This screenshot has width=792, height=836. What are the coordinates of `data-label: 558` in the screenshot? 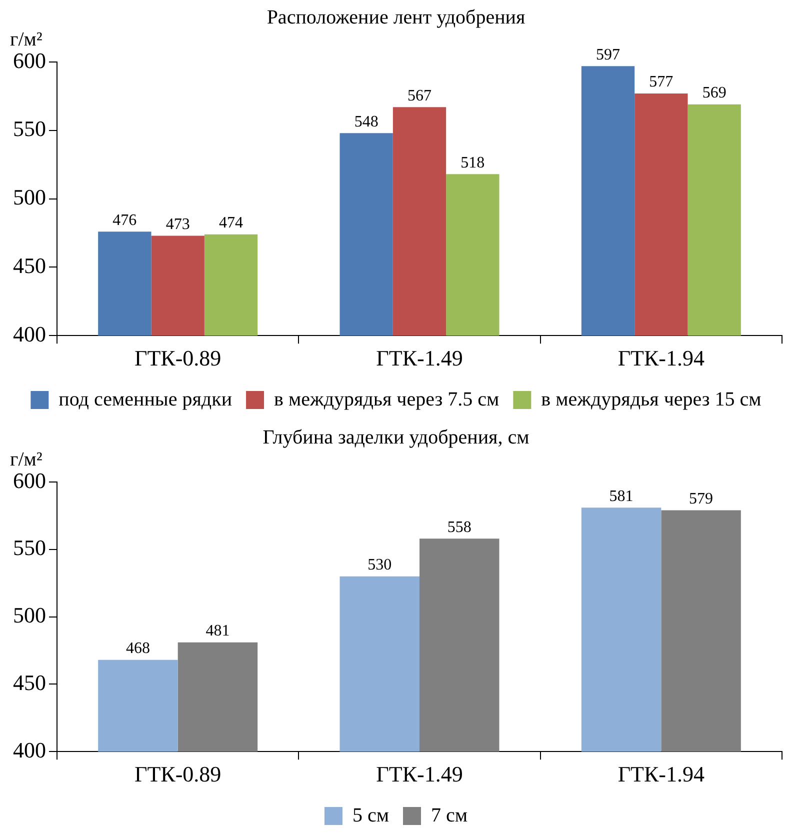 It's located at (459, 527).